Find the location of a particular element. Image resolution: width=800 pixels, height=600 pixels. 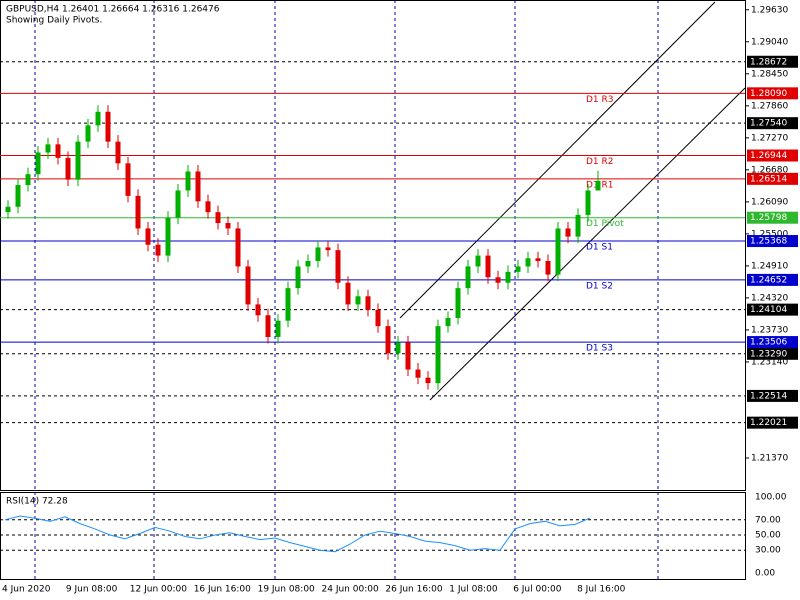

rsi-tick-label: 0.00 is located at coordinates (765, 574).